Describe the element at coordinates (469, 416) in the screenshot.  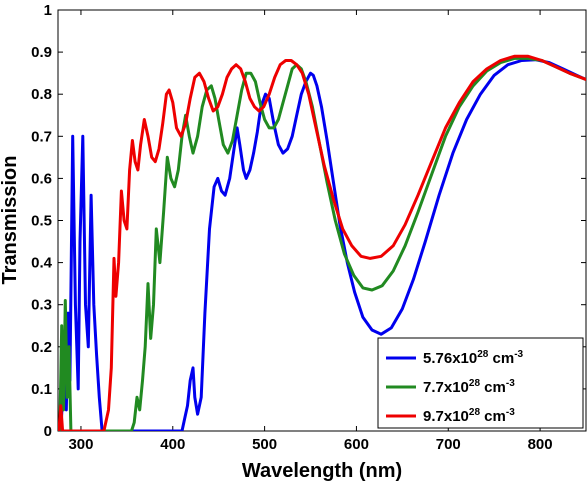
I see `legend-label-3: 9.7x1028 cm-3` at that location.